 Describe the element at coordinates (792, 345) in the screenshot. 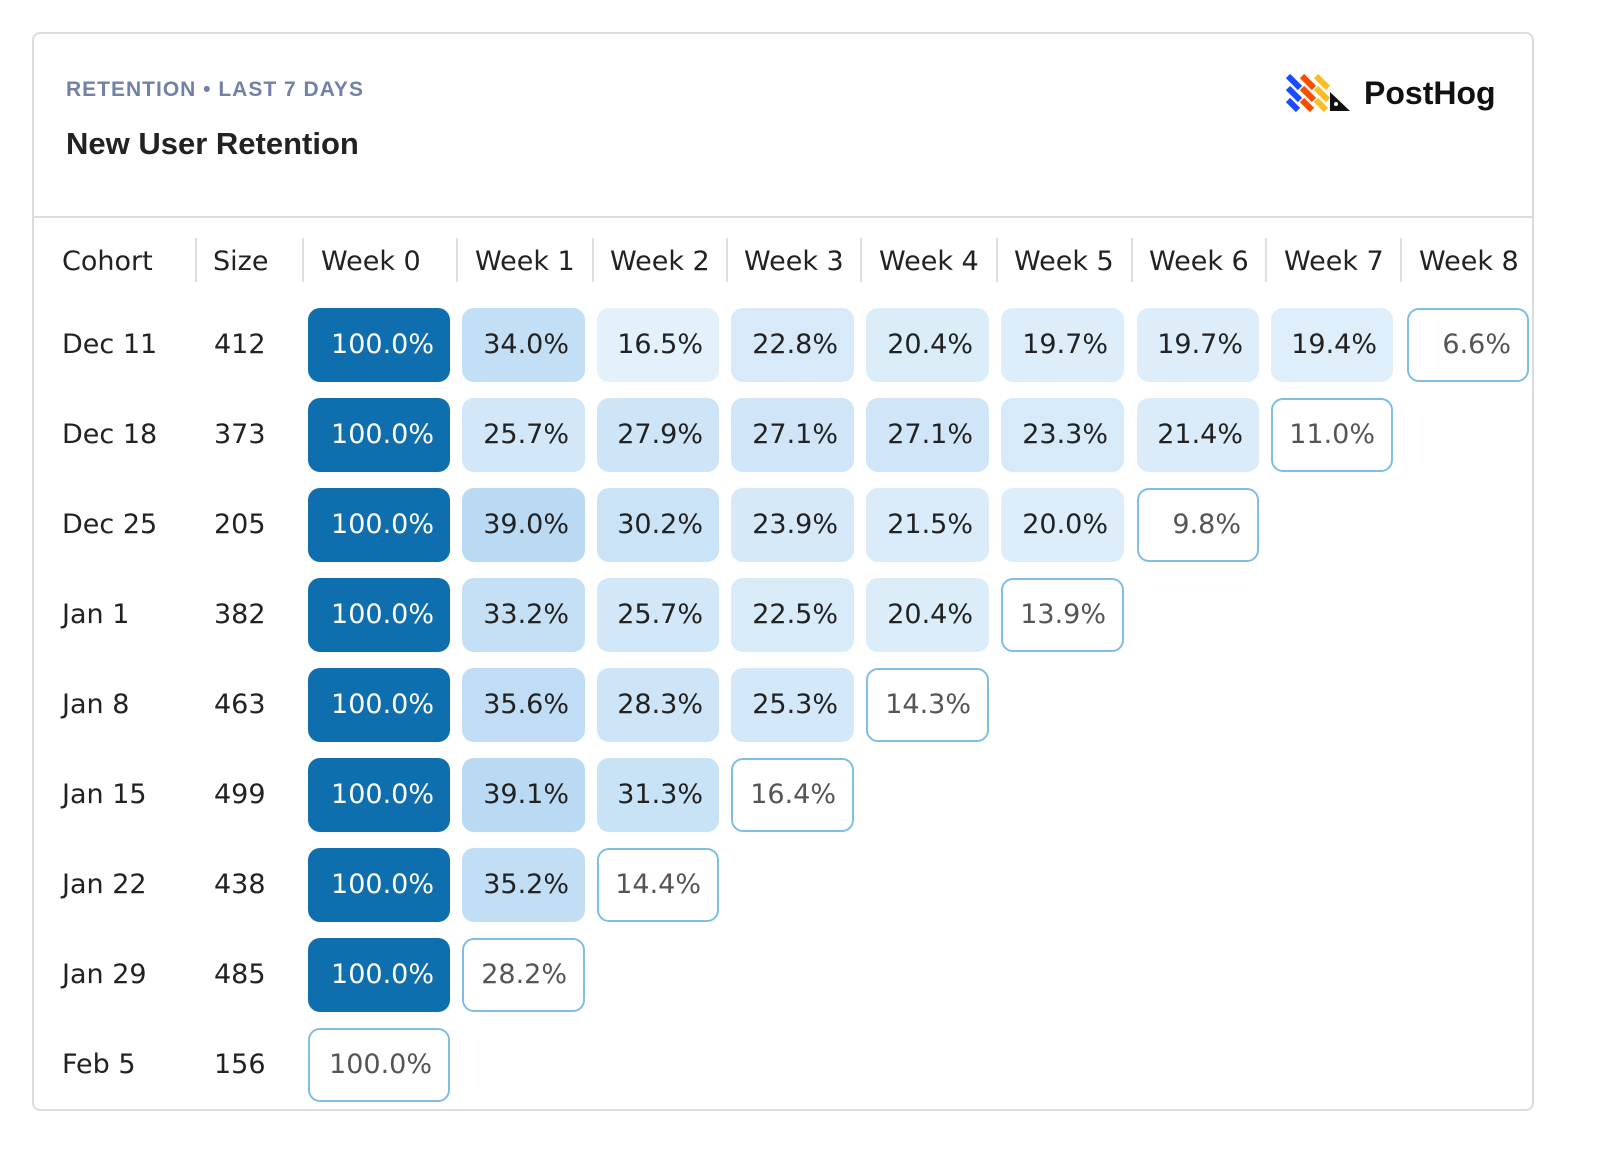

I see `retention-cell: 22.8%` at that location.